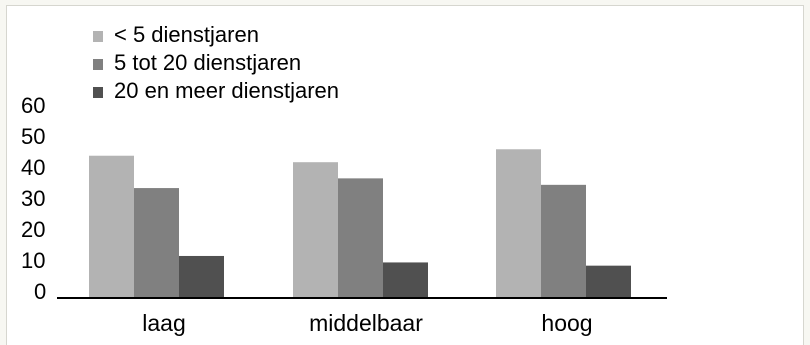 The height and width of the screenshot is (345, 810). I want to click on x-tick-label: hoog, so click(566, 323).